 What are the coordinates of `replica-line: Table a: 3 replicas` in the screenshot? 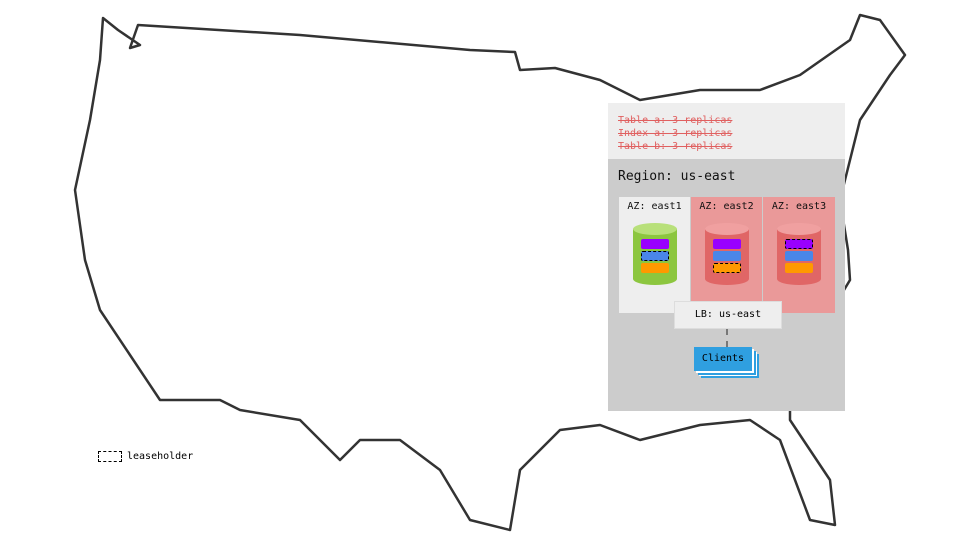 It's located at (675, 120).